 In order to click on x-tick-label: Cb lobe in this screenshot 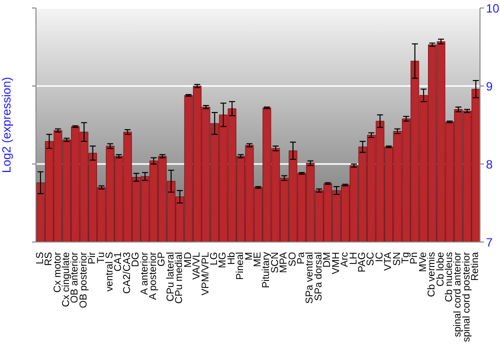, I will do `click(440, 269)`.